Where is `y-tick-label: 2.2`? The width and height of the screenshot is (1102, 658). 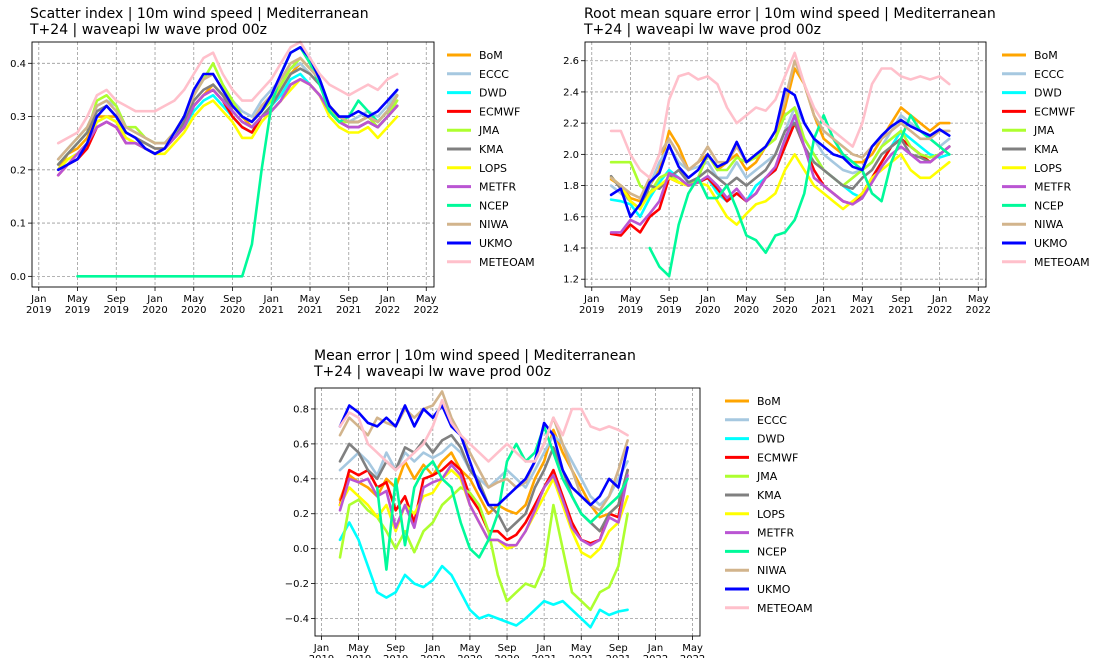 y-tick-label: 2.2 is located at coordinates (571, 124).